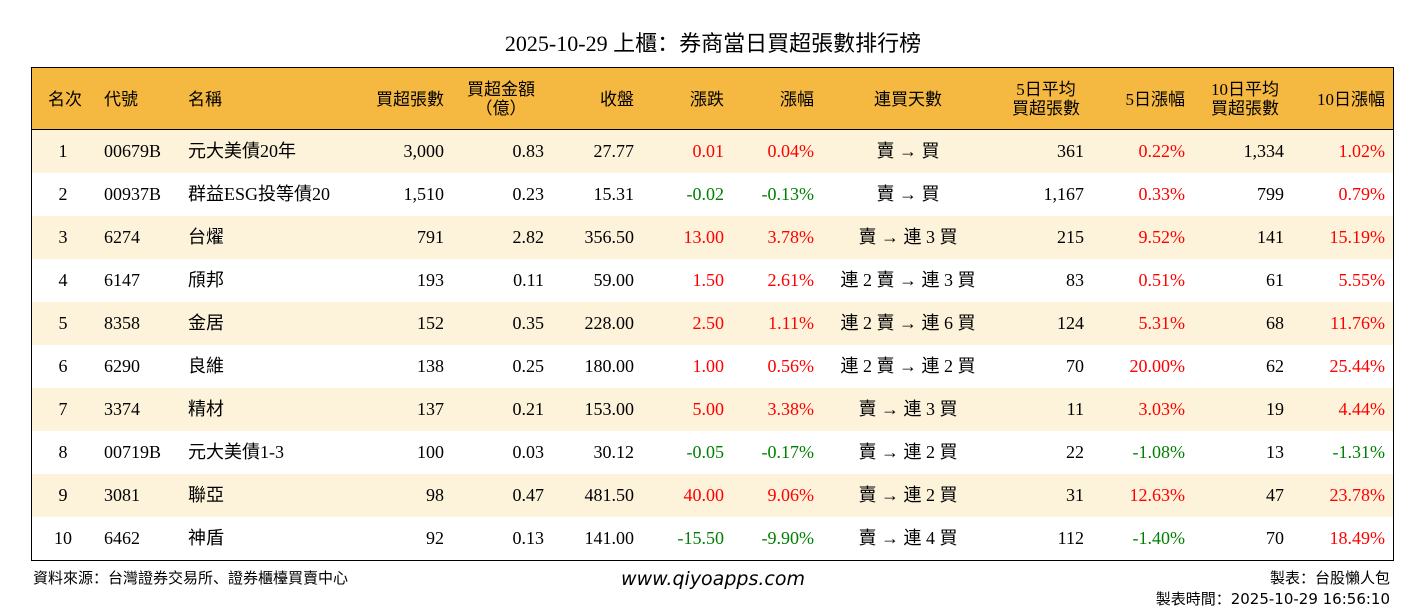 Image resolution: width=1426 pixels, height=612 pixels. Describe the element at coordinates (708, 280) in the screenshot. I see `cell: 1.50` at that location.